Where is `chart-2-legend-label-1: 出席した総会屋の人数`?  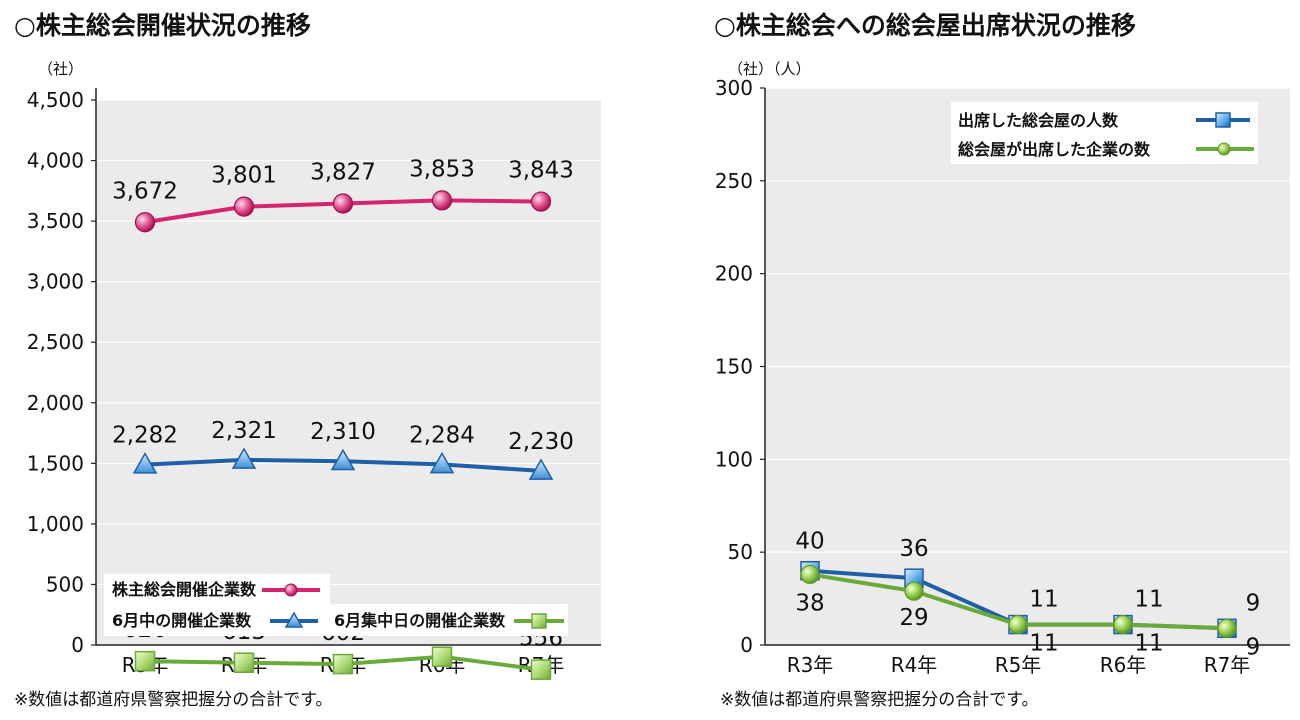 chart-2-legend-label-1: 出席した総会屋の人数 is located at coordinates (1038, 120).